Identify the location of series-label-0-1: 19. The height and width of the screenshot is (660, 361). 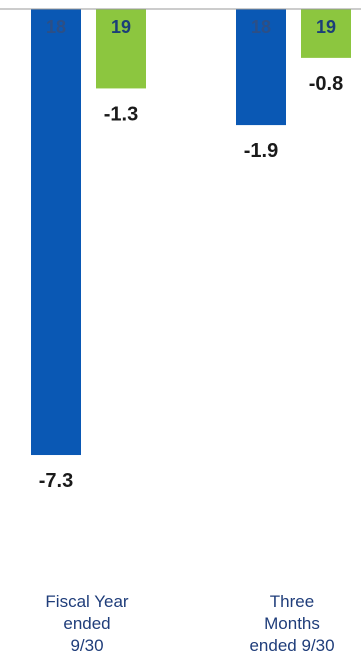
(121, 27).